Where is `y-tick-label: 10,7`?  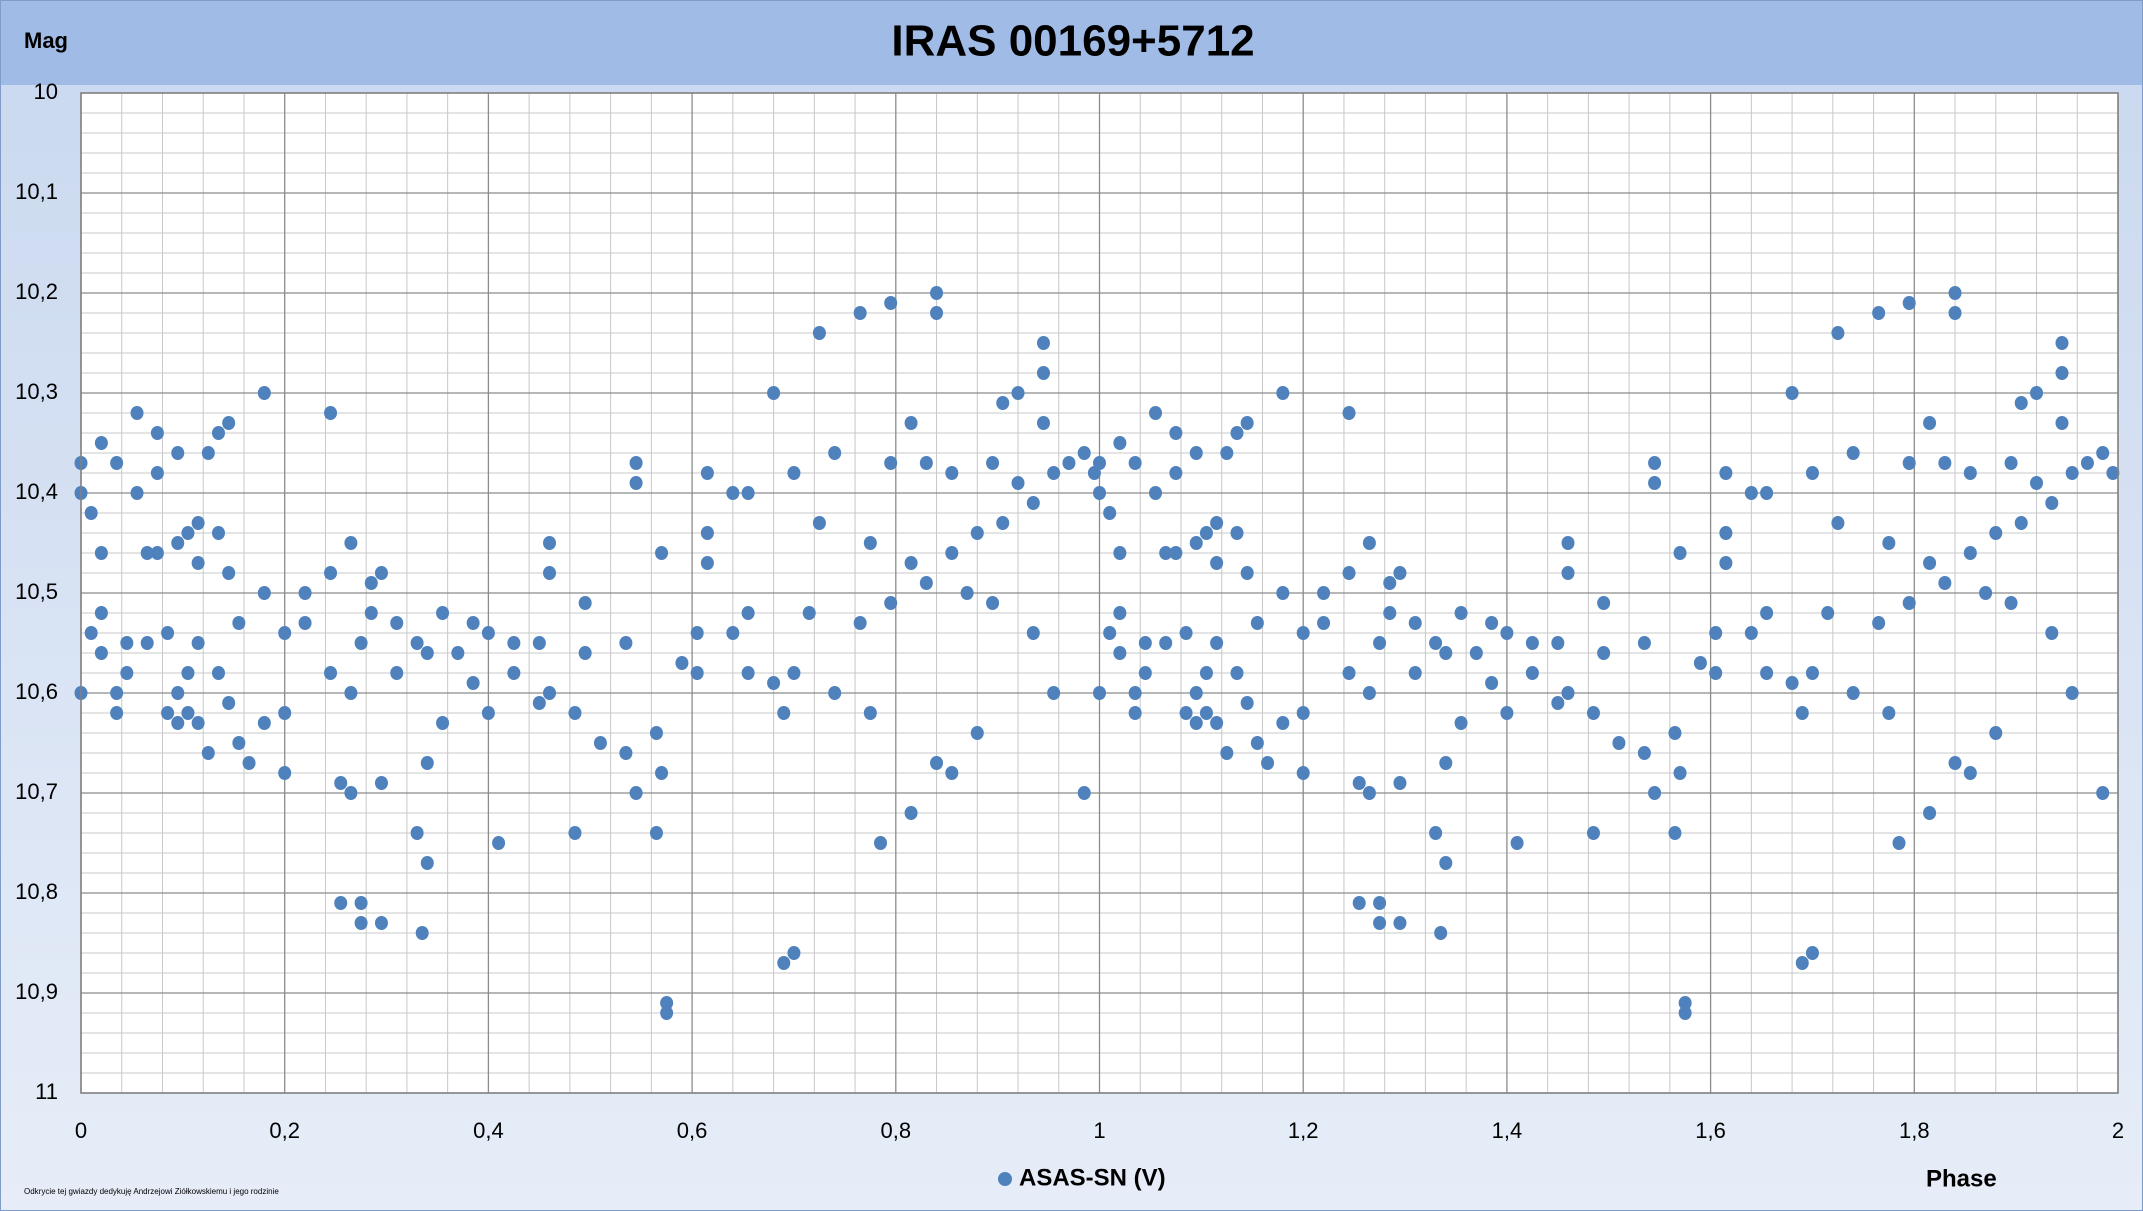
y-tick-label: 10,7 is located at coordinates (36, 791).